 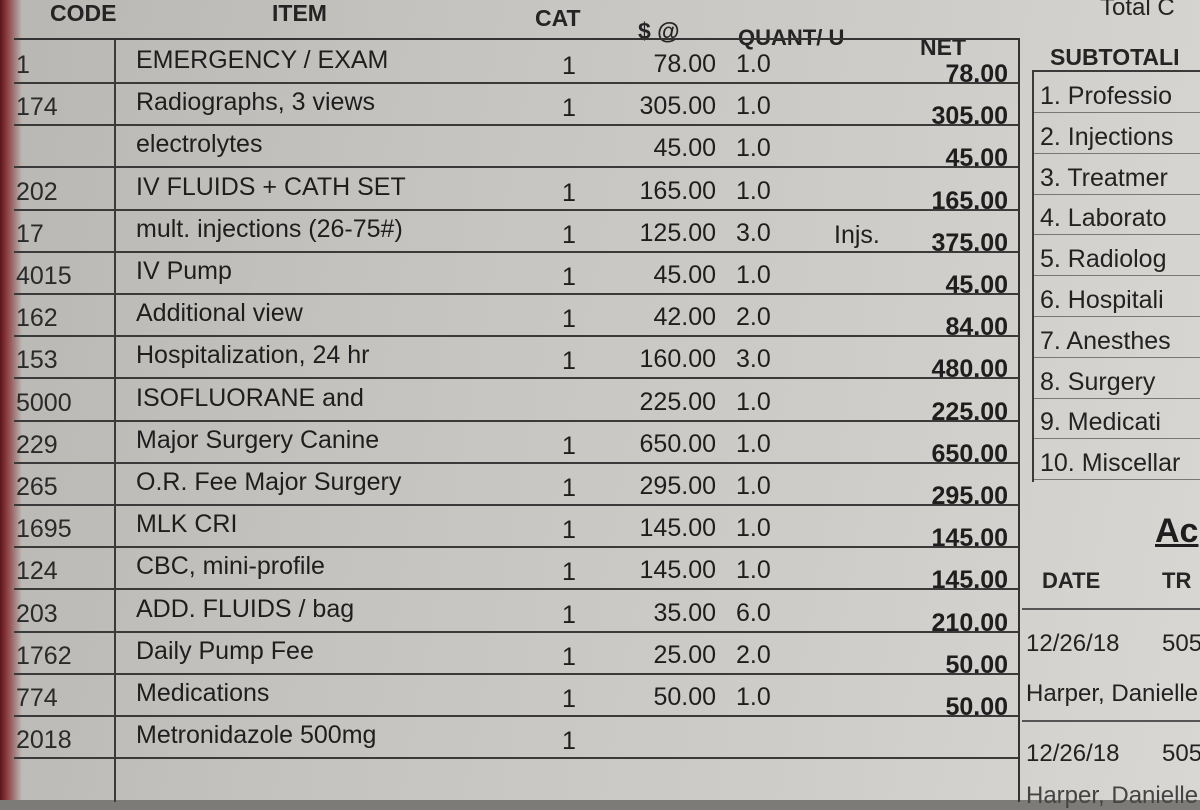 I want to click on row-code: 5000, so click(x=44, y=402).